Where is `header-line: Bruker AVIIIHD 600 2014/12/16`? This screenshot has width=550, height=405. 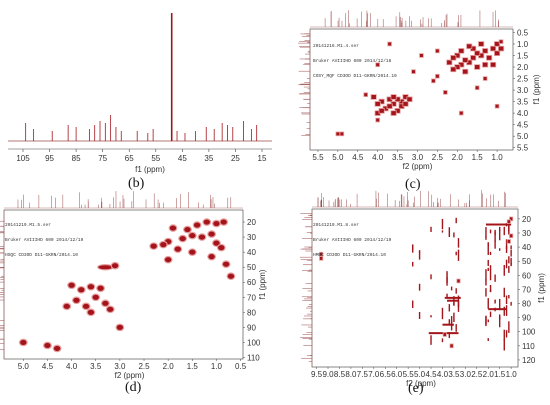
header-line: Bruker AVIIIHD 600 2014/12/16 is located at coordinates (352, 61).